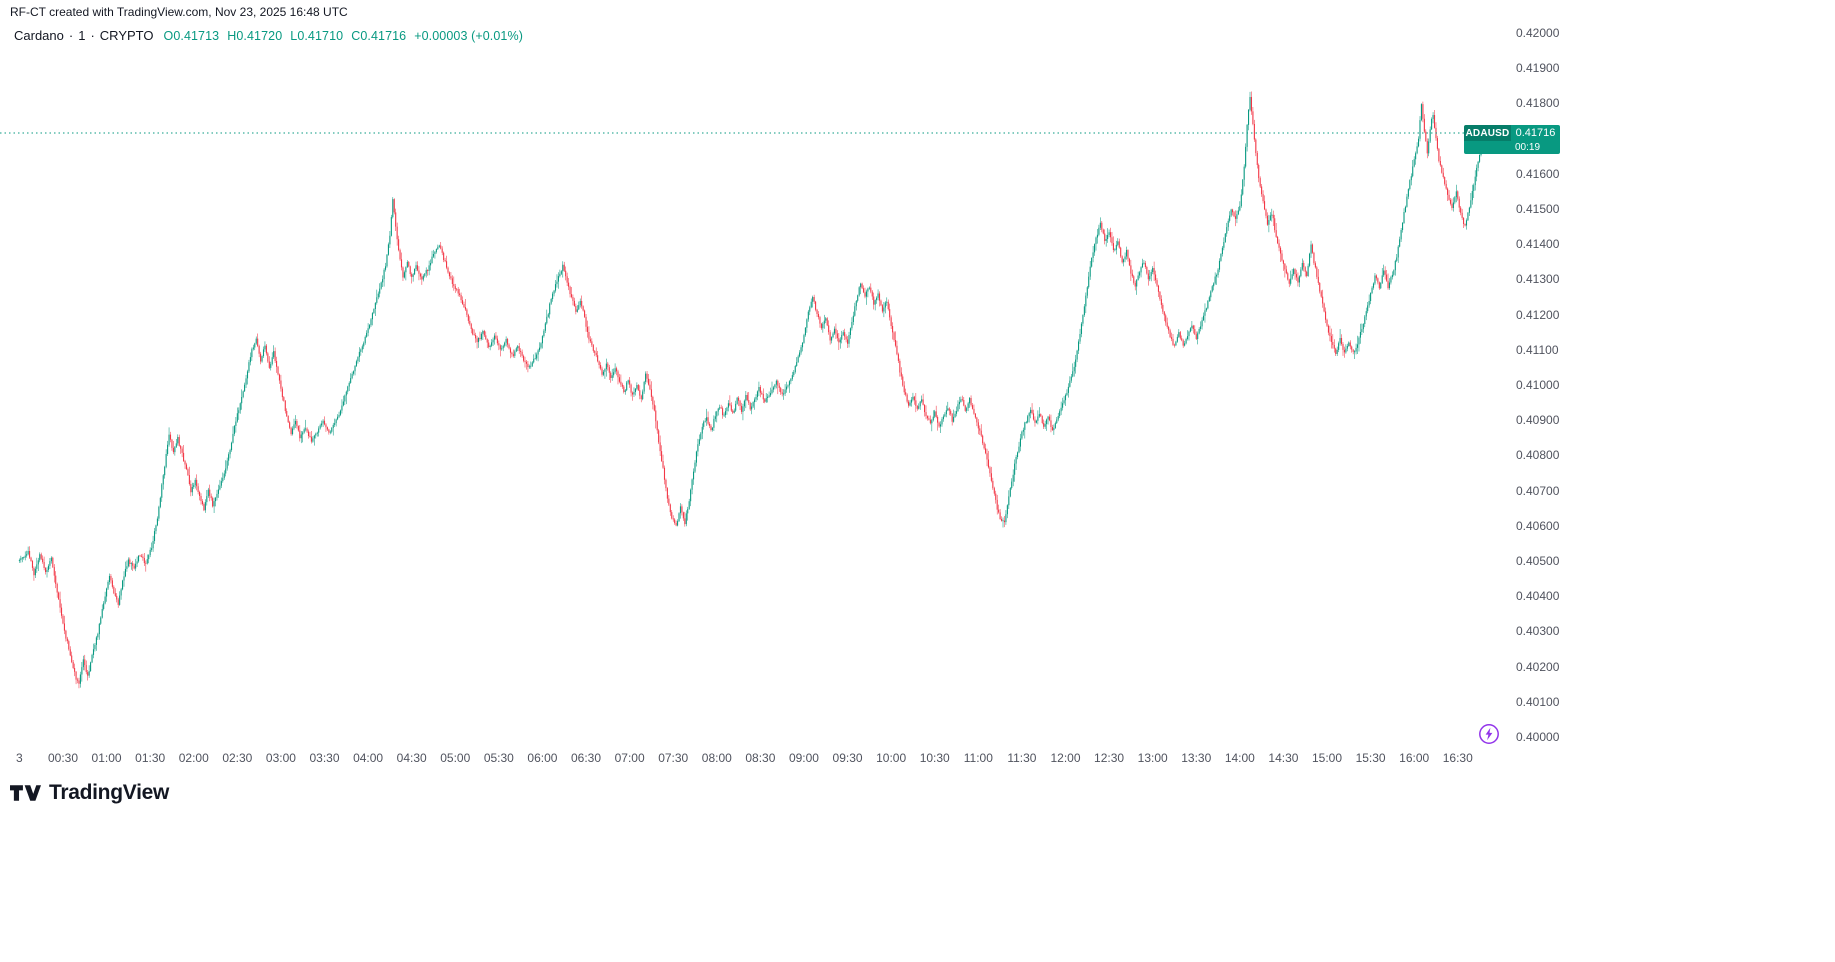  I want to click on time-axis-label: 02:00, so click(193, 758).